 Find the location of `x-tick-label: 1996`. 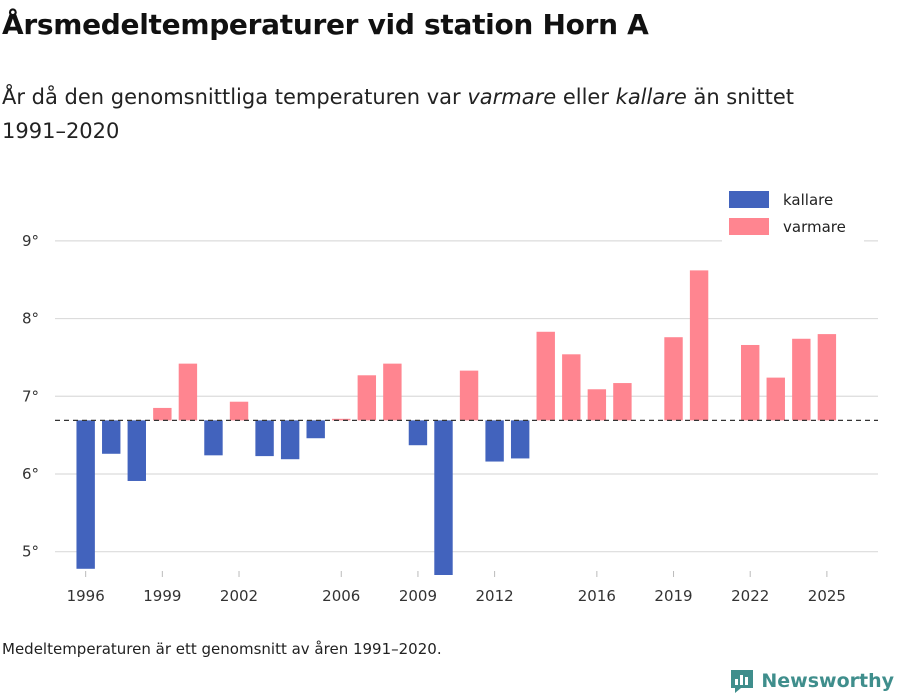

x-tick-label: 1996 is located at coordinates (86, 596).